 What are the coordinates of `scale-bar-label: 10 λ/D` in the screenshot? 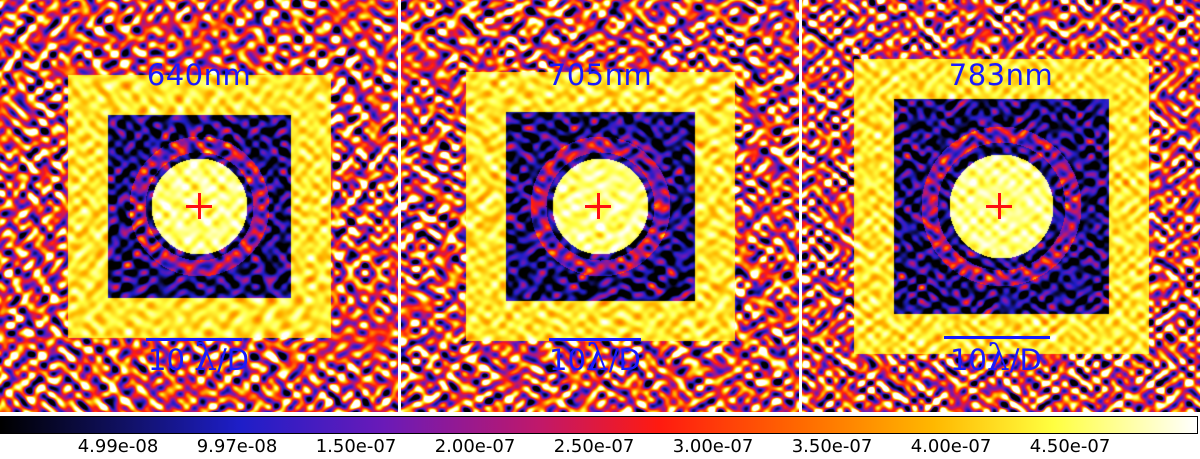 It's located at (198, 358).